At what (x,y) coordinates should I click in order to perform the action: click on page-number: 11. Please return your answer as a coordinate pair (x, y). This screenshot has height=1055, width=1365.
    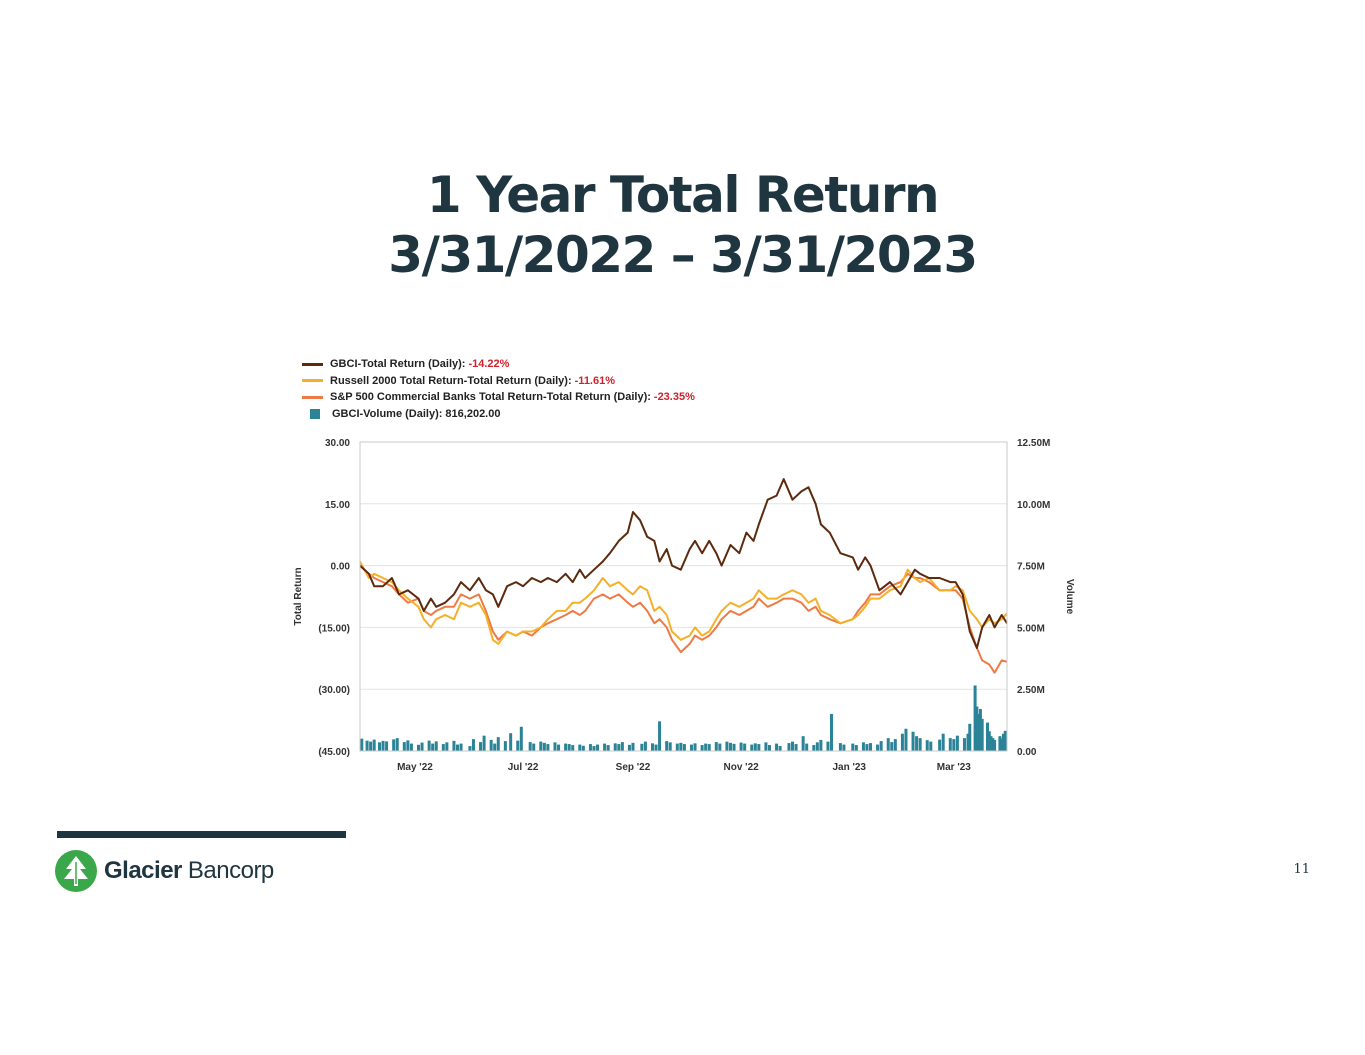
    Looking at the image, I should click on (1301, 869).